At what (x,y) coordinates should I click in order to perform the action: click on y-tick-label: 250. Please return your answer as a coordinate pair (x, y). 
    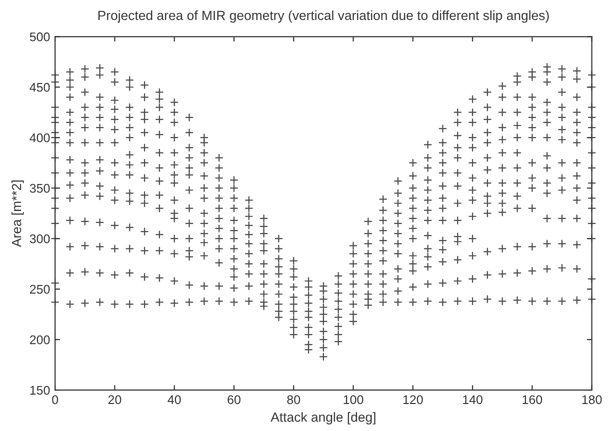
    Looking at the image, I should click on (40, 289).